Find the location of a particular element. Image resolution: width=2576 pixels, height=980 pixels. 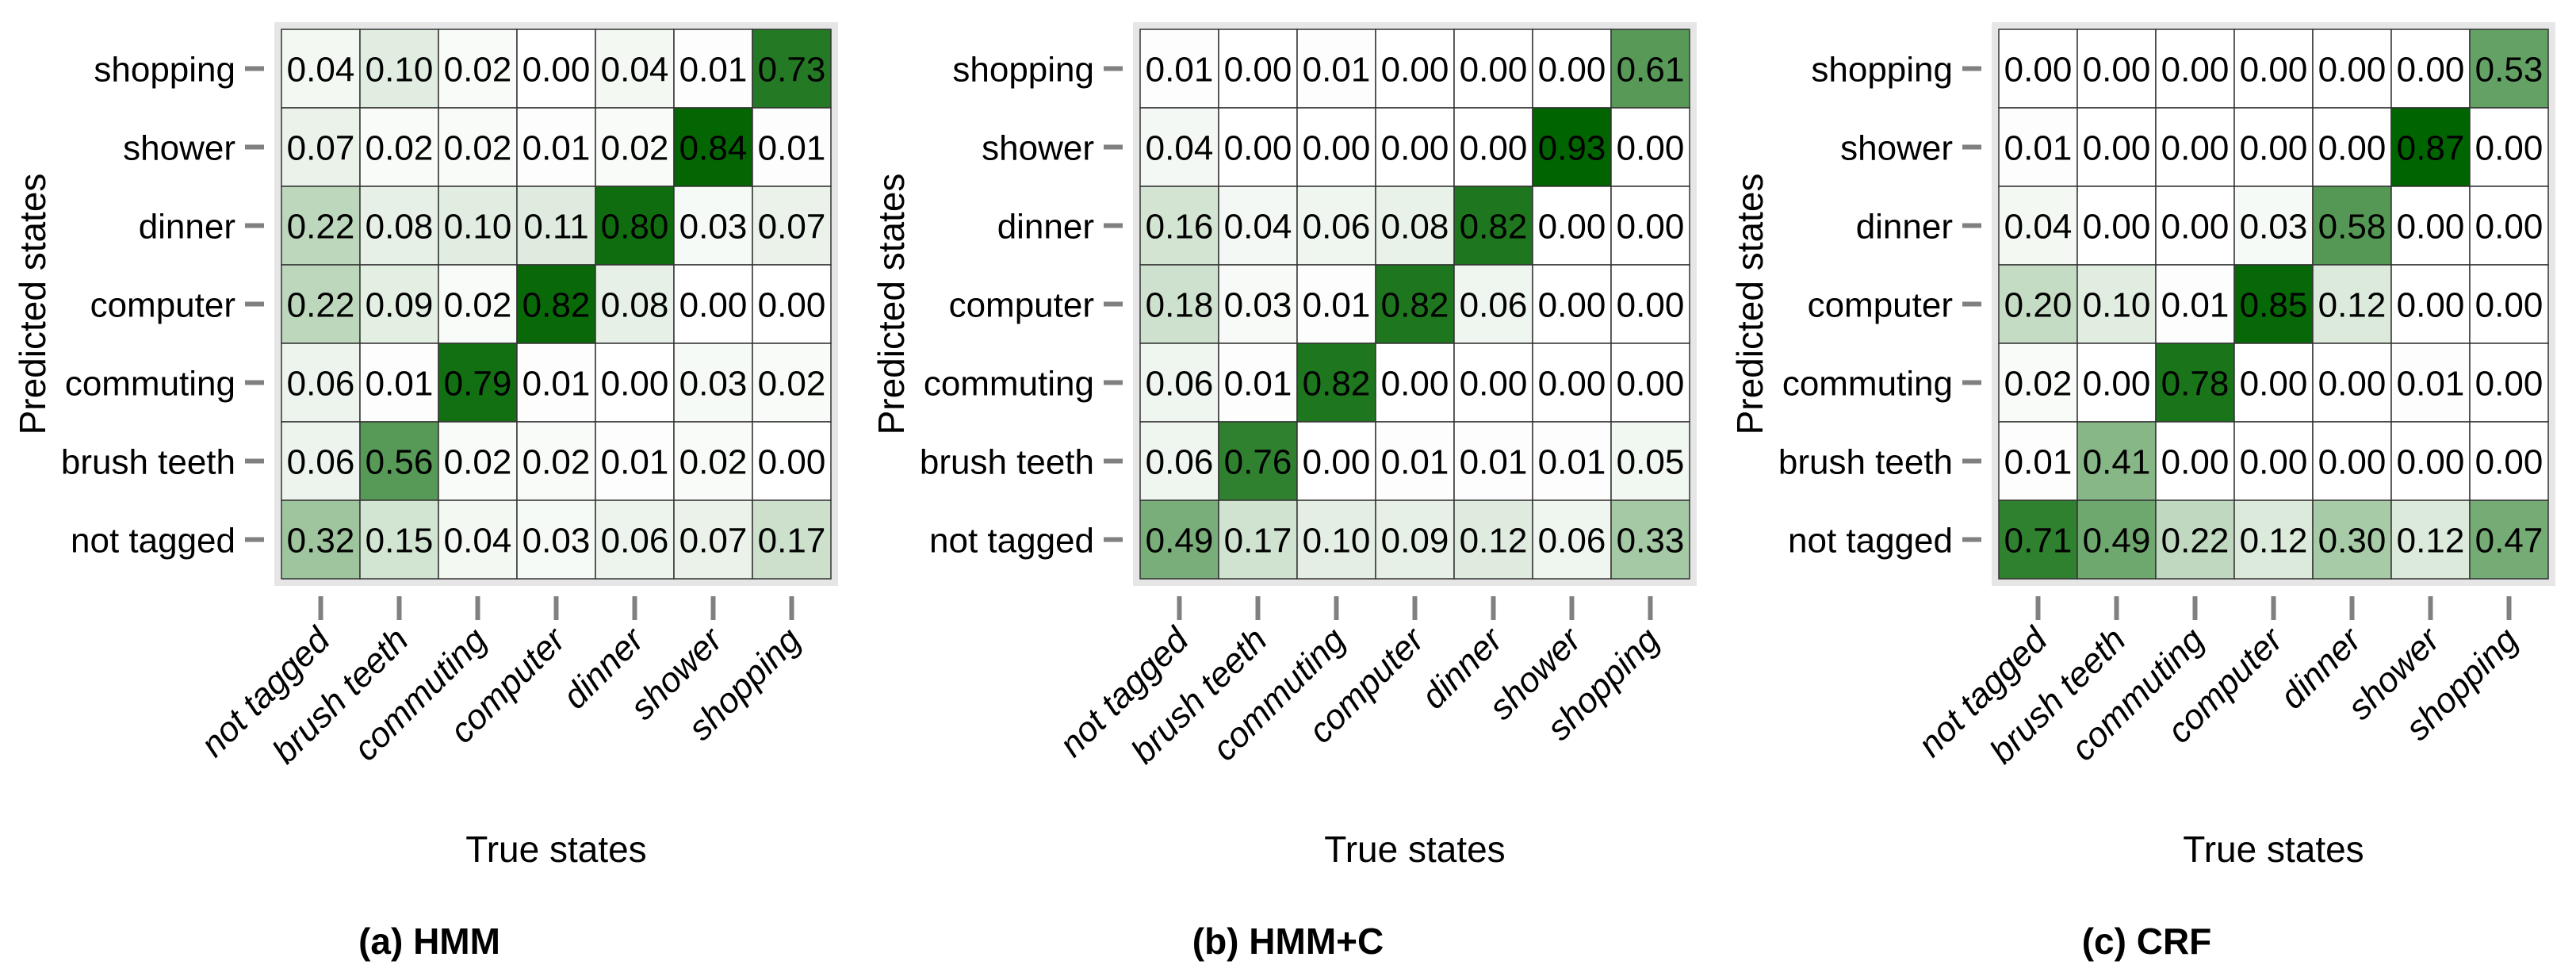

y-tick-label: shopping is located at coordinates (1882, 71).